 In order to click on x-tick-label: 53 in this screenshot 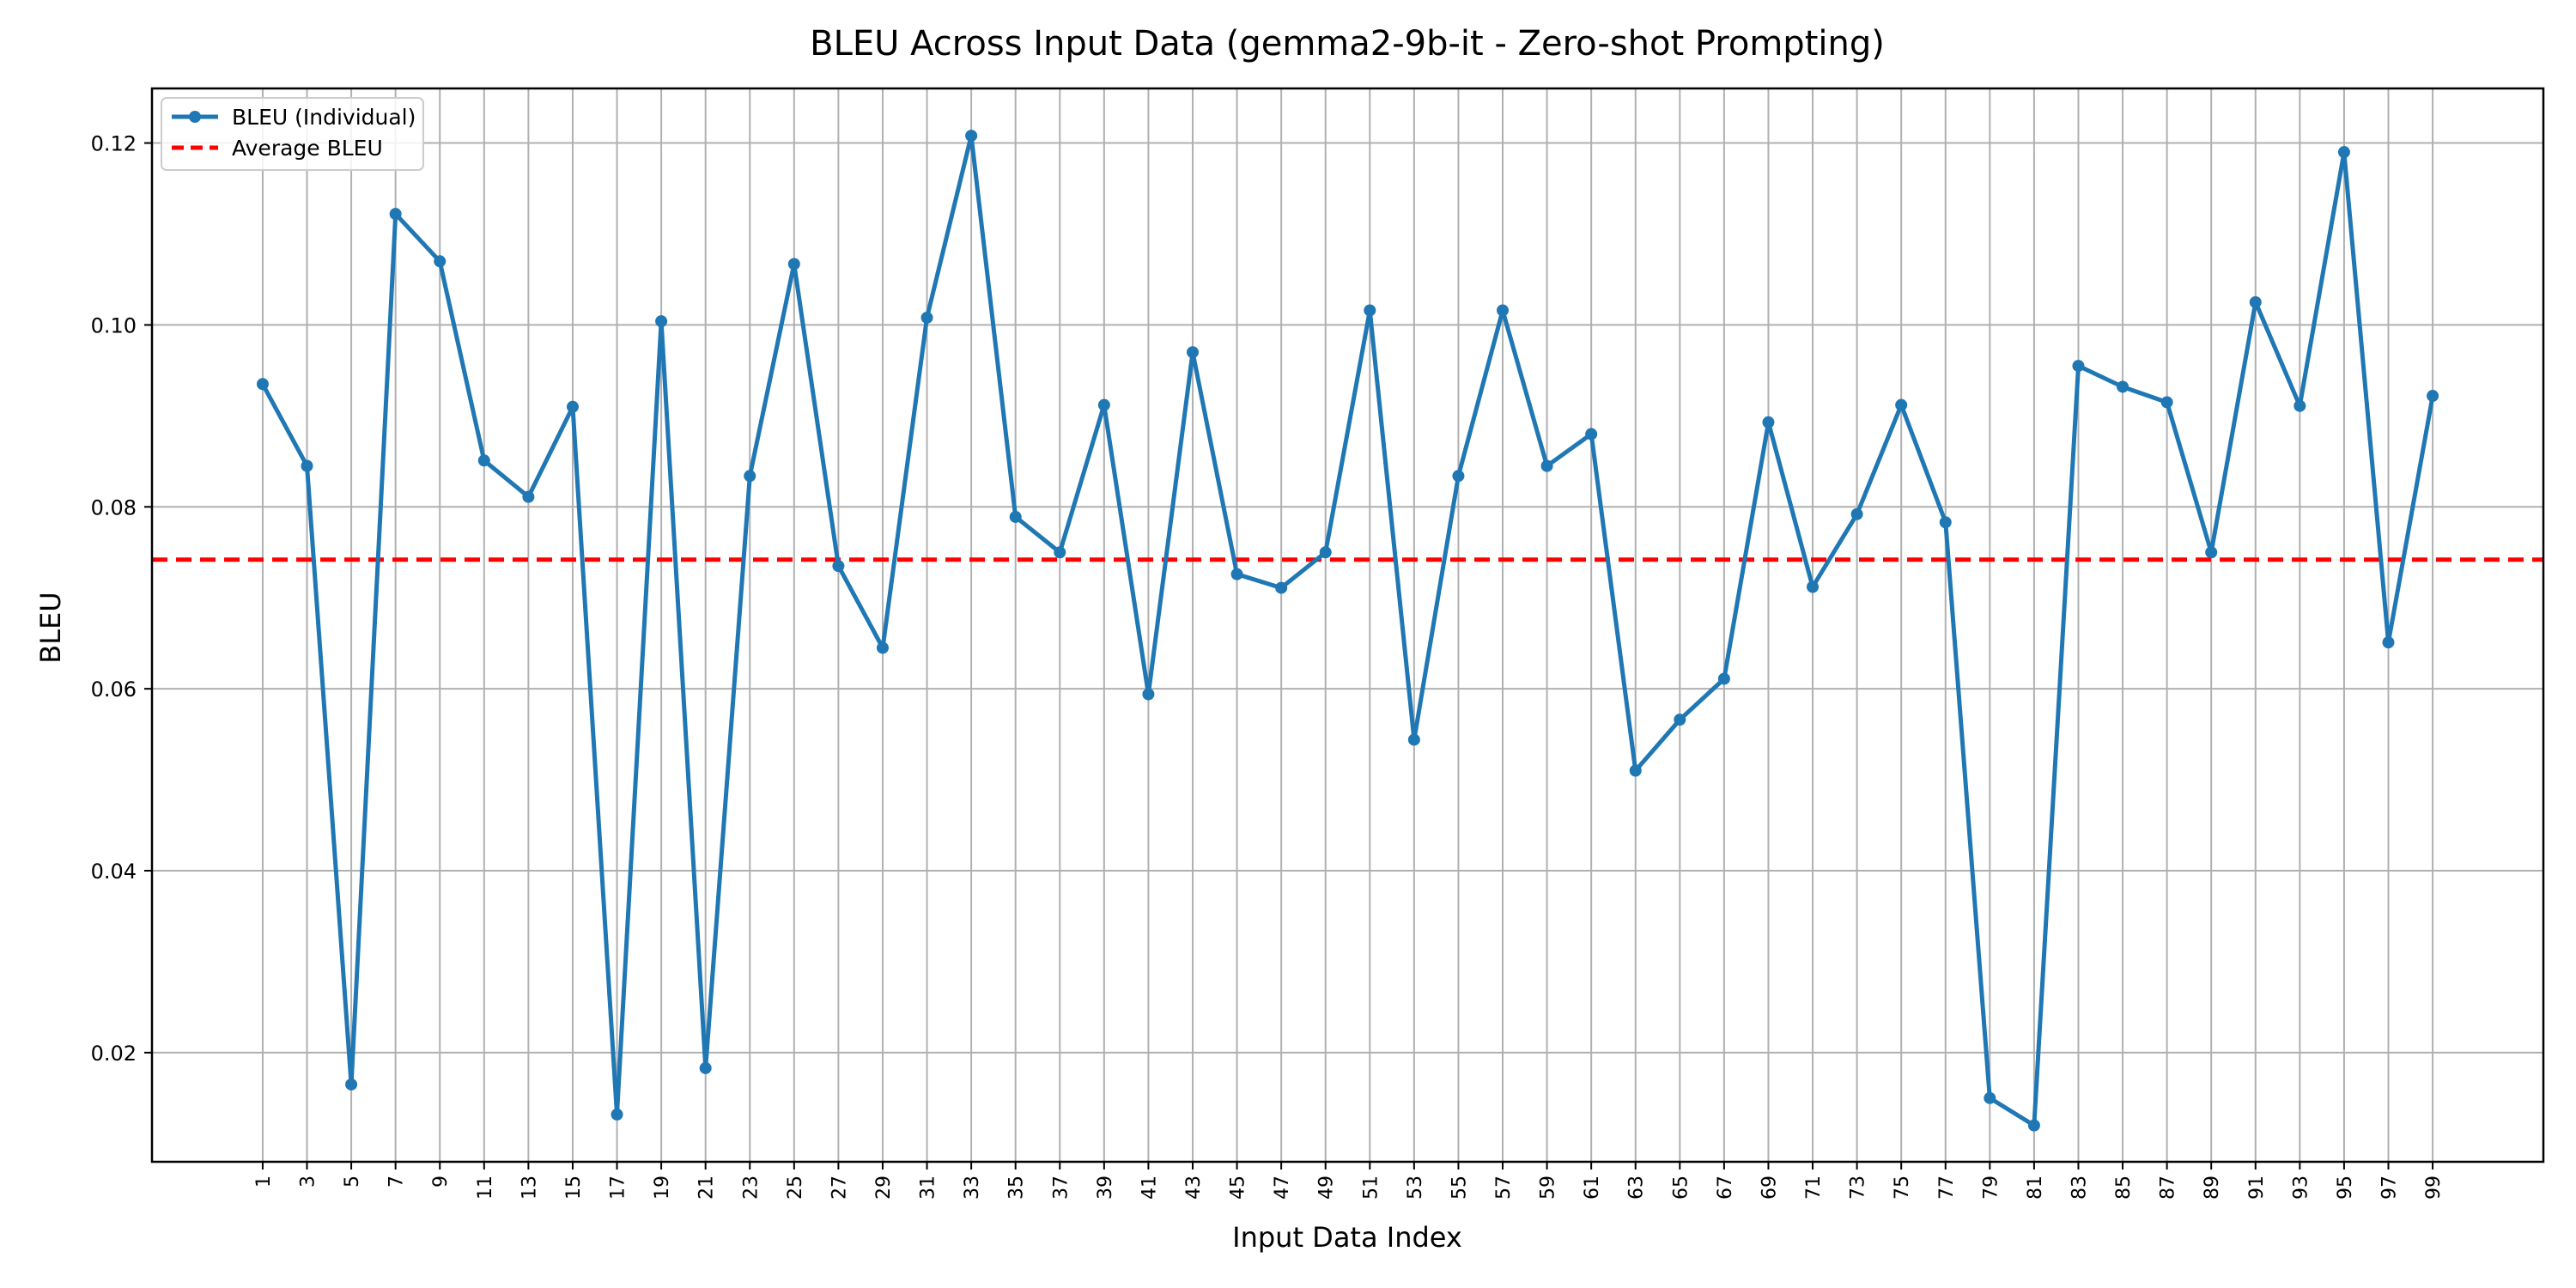, I will do `click(1415, 1188)`.